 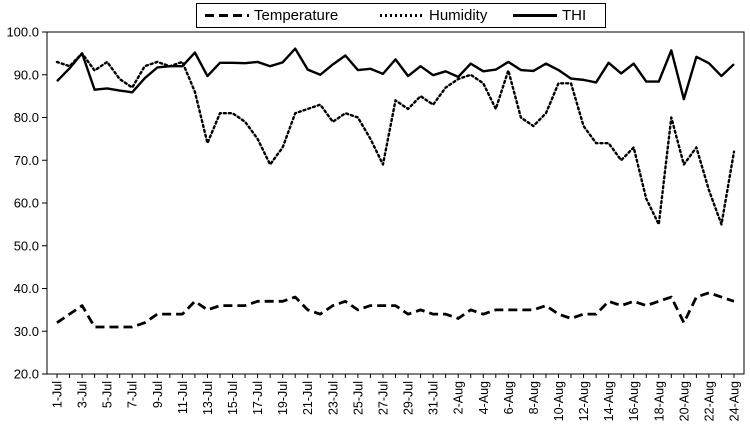 What do you see at coordinates (208, 398) in the screenshot?
I see `x-tick-label: 13-Jul` at bounding box center [208, 398].